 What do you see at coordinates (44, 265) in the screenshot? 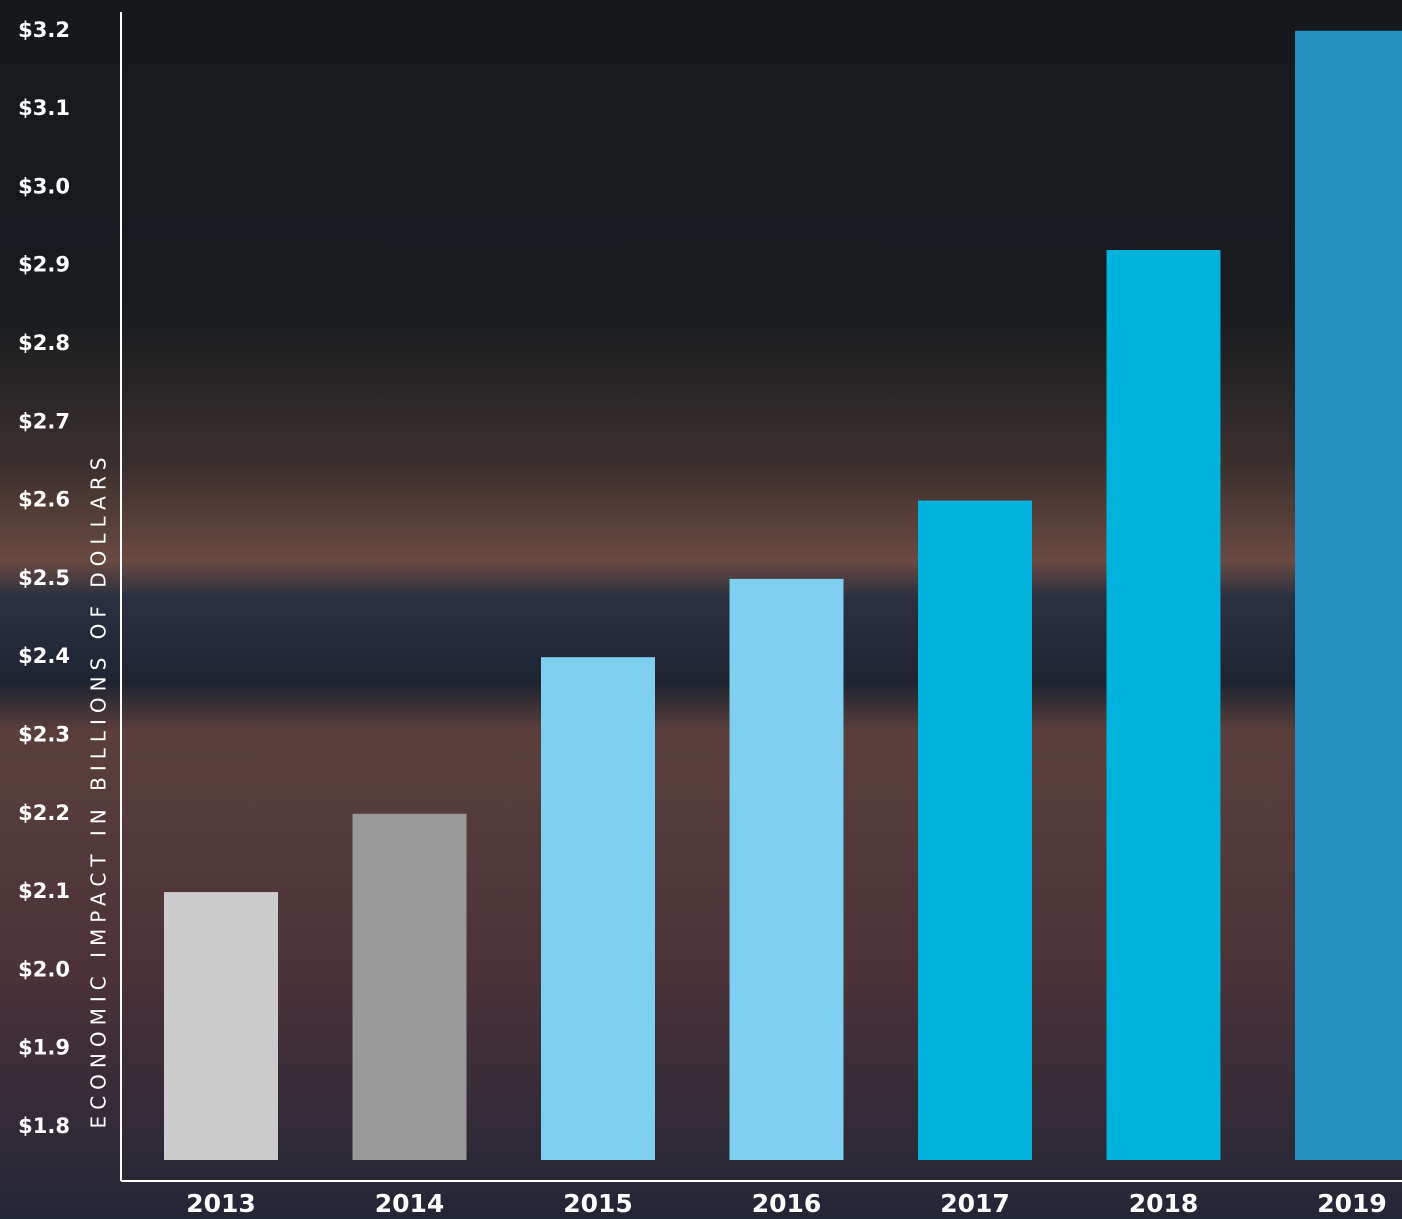
I see `y-tick-label: $2.9` at bounding box center [44, 265].